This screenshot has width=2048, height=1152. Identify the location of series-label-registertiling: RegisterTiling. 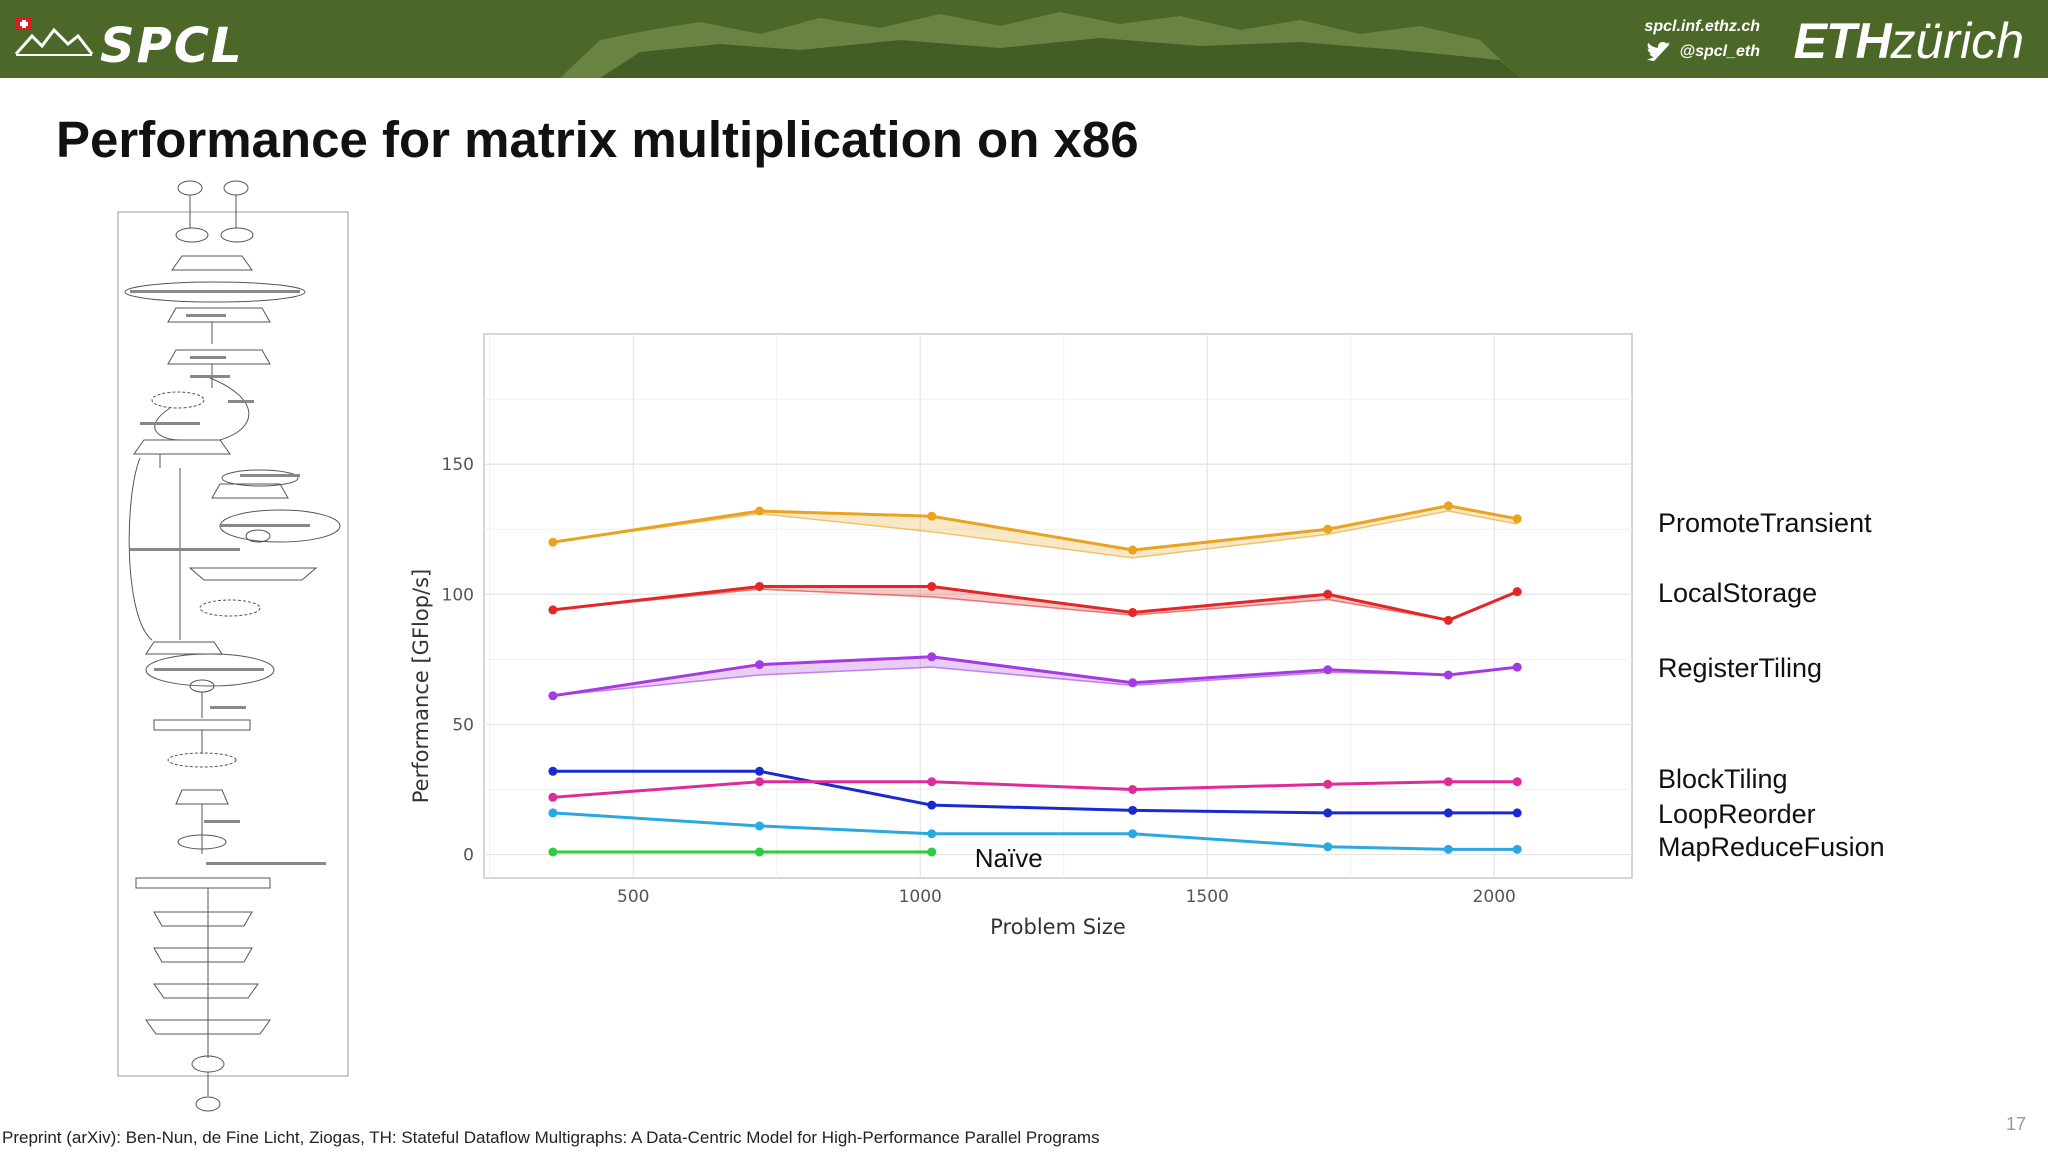
(1740, 668).